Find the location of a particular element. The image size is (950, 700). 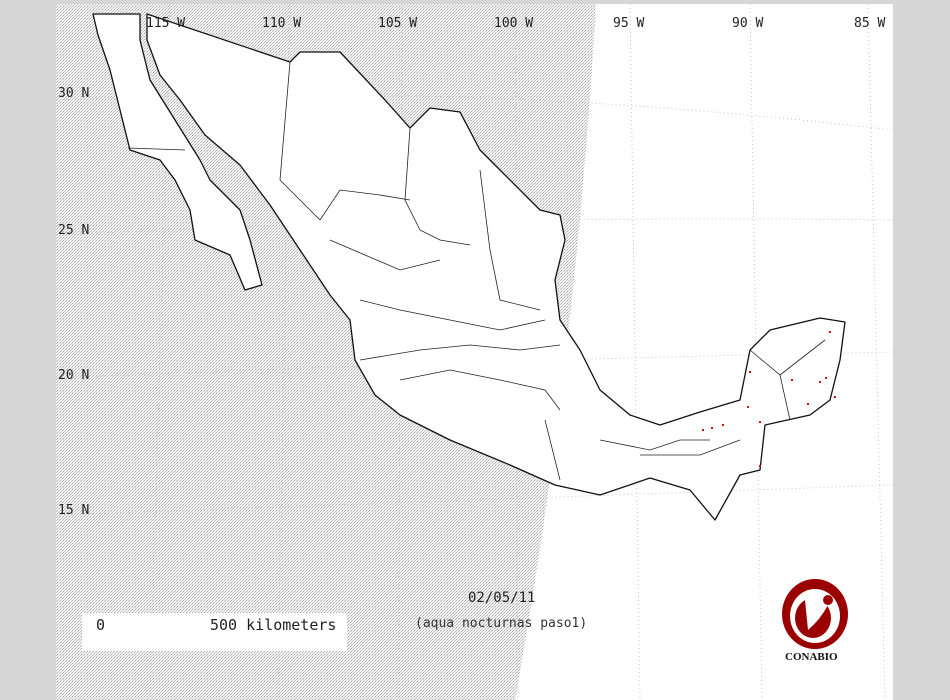

lat-label: 25 N is located at coordinates (74, 230).